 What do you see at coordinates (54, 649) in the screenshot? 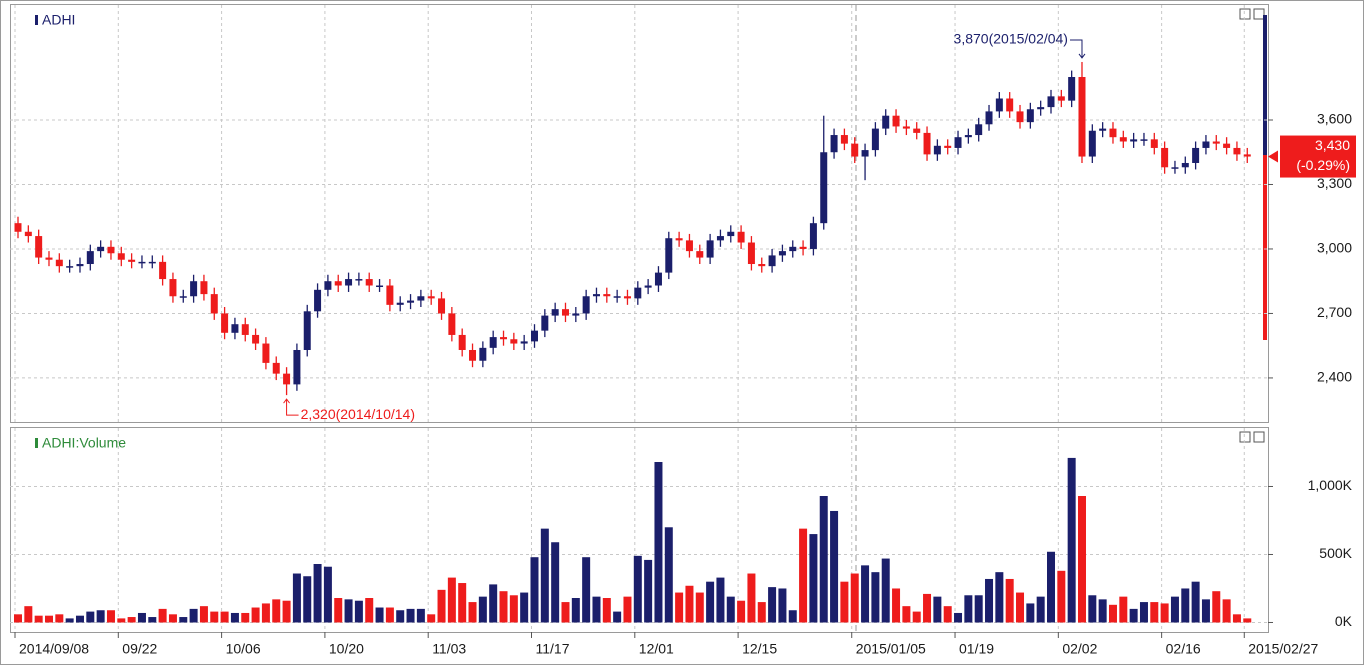
I see `x-tick-label: 2014/09/08` at bounding box center [54, 649].